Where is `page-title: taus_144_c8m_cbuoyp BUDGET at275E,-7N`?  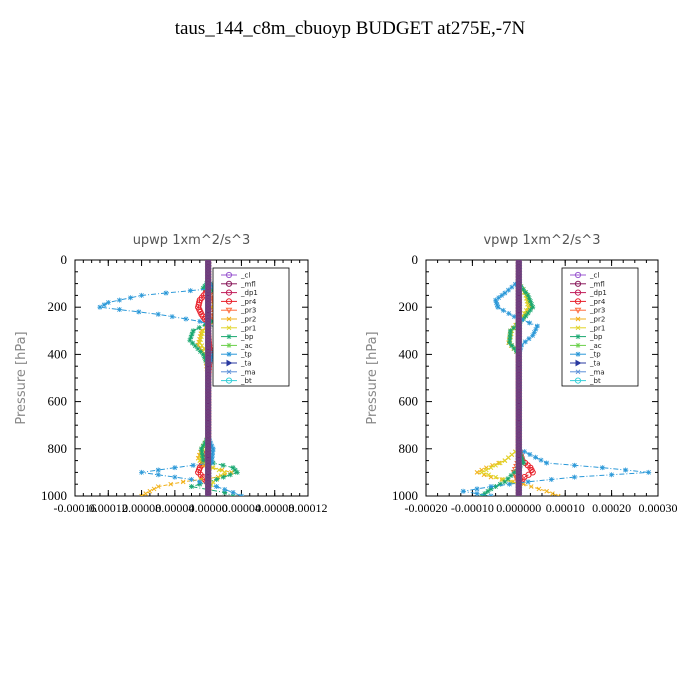 page-title: taus_144_c8m_cbuoyp BUDGET at275E,-7N is located at coordinates (350, 28).